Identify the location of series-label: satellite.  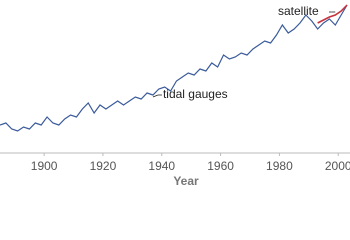
(298, 11).